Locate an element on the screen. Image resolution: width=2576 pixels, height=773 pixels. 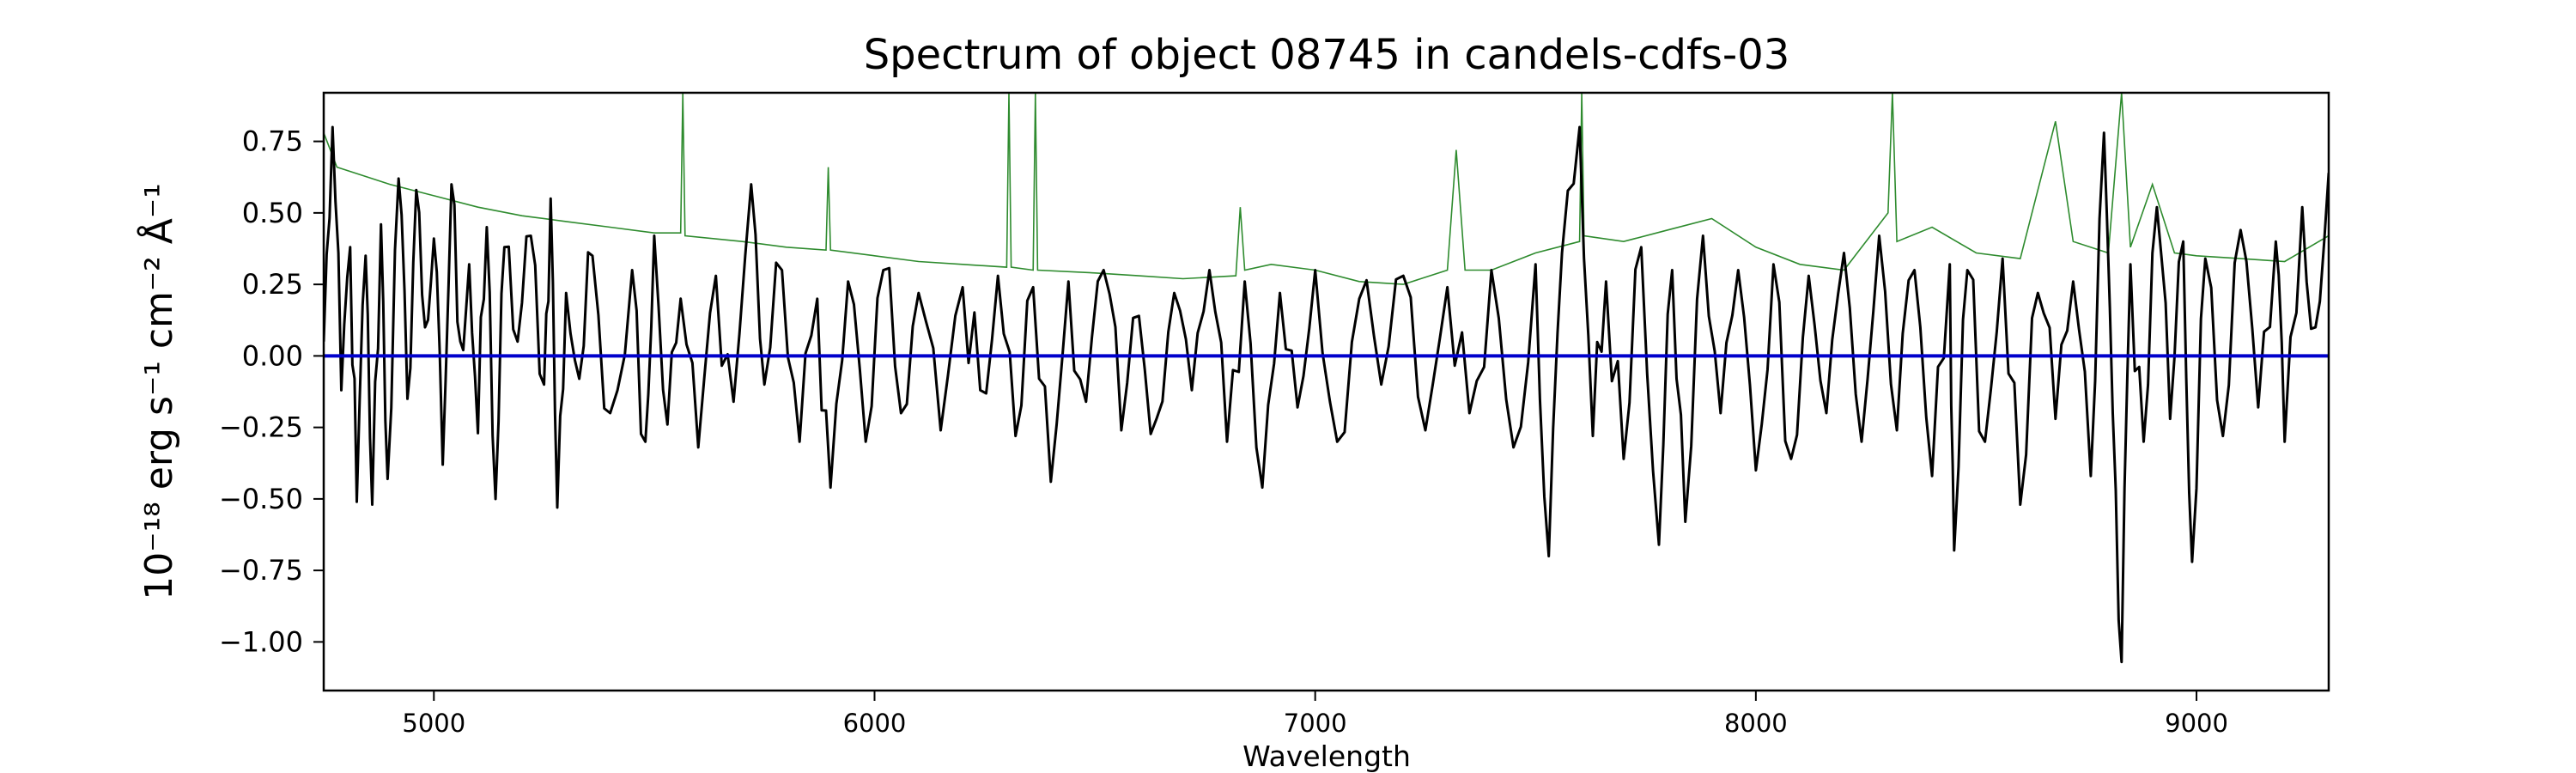
y-axis-label: 10⁻¹⁸ erg s⁻¹ cm⁻² Å⁻¹ is located at coordinates (159, 391).